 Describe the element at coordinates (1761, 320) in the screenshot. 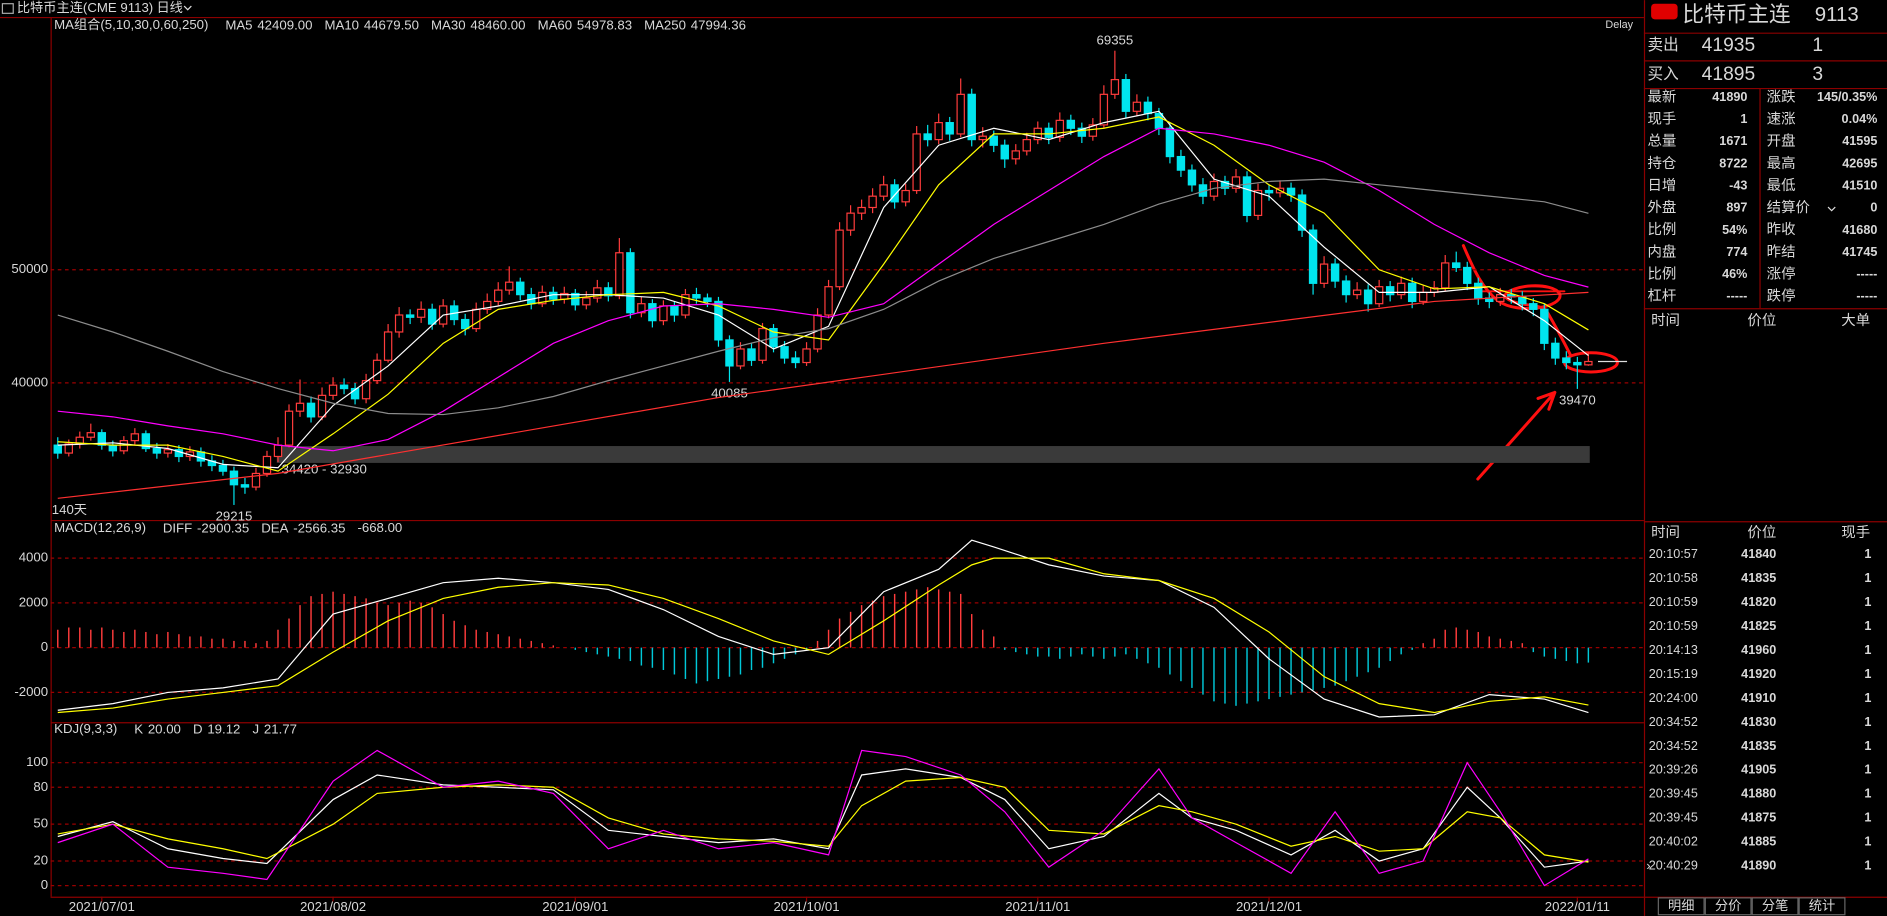

I see `section-header: 价位` at that location.